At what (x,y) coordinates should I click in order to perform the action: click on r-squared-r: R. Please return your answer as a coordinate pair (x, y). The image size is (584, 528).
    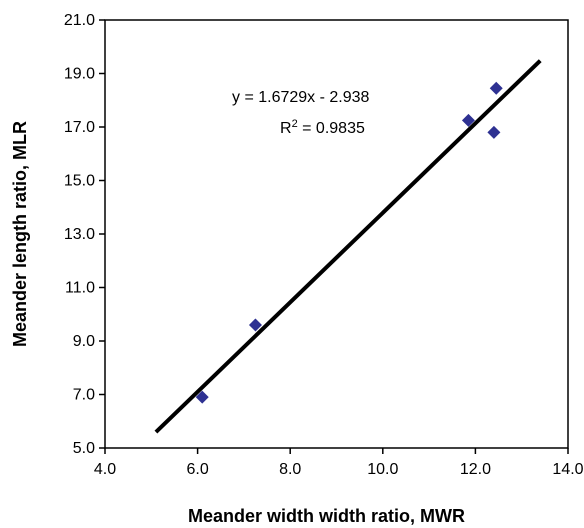
    Looking at the image, I should click on (286, 128).